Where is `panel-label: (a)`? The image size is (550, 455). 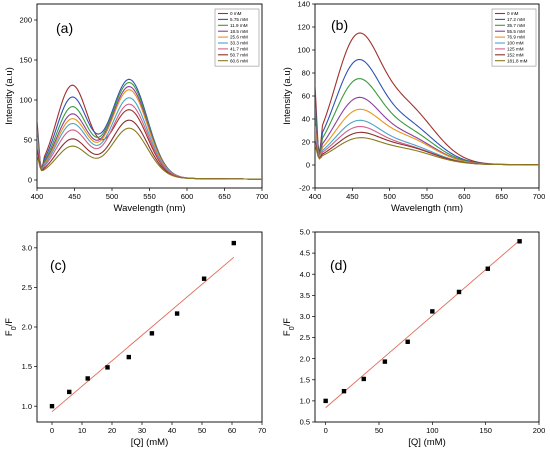
panel-label: (a) is located at coordinates (64, 28).